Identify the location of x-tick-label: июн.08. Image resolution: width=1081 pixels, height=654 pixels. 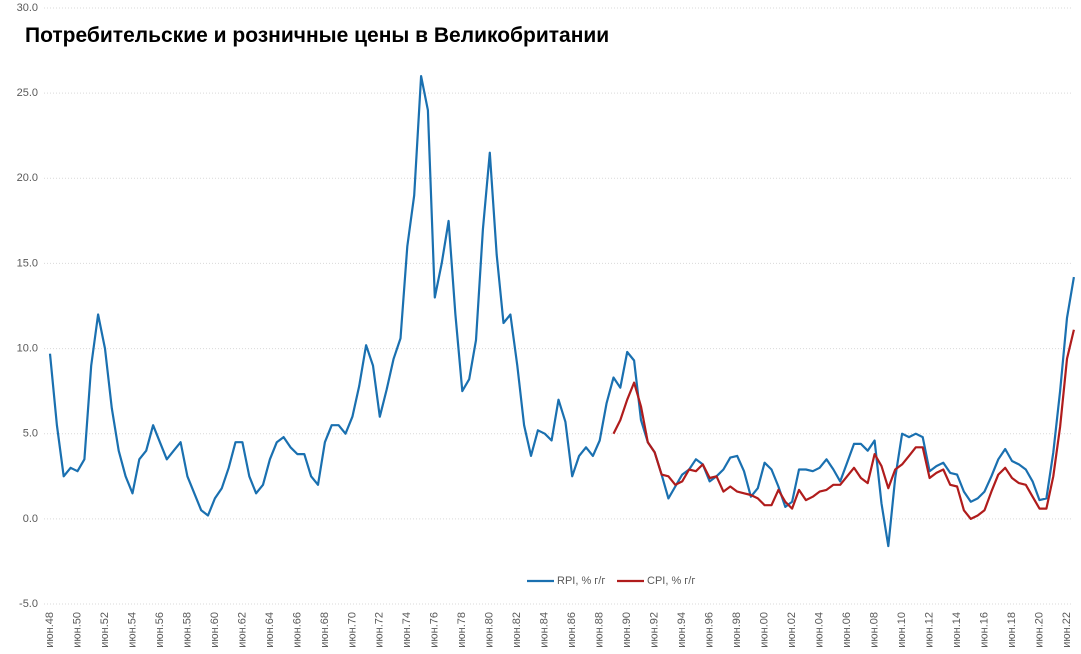
(875, 630).